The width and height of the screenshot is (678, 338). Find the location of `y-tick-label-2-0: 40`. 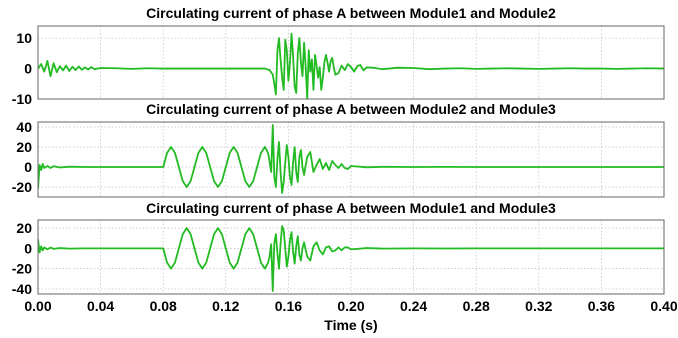

y-tick-label-2-0: 40 is located at coordinates (24, 127).